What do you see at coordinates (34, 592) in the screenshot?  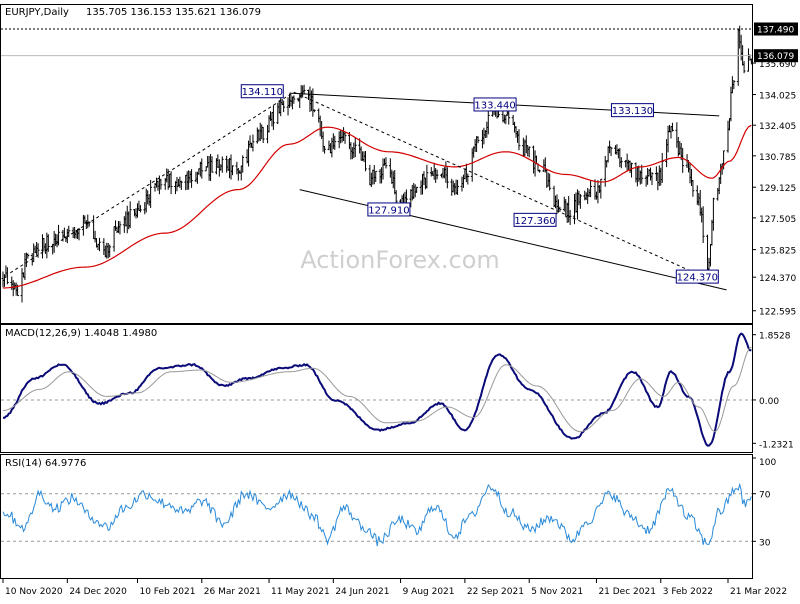 I see `x-tick-label: 10 Nov 2020` at bounding box center [34, 592].